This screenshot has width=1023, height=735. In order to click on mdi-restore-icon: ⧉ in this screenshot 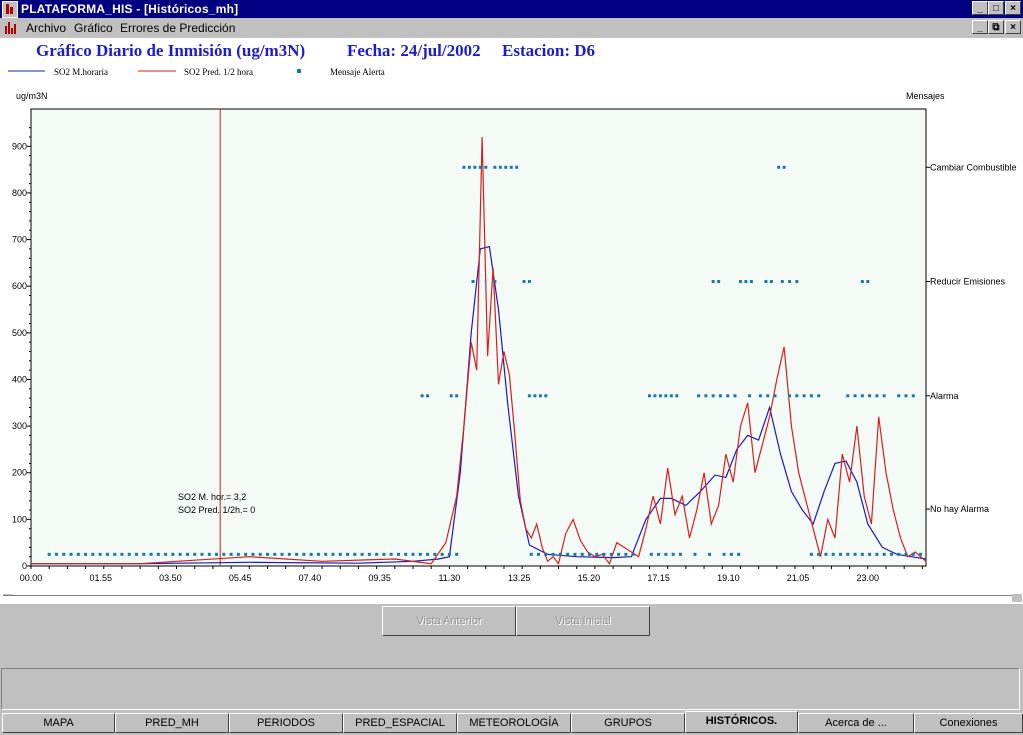, I will do `click(996, 27)`.